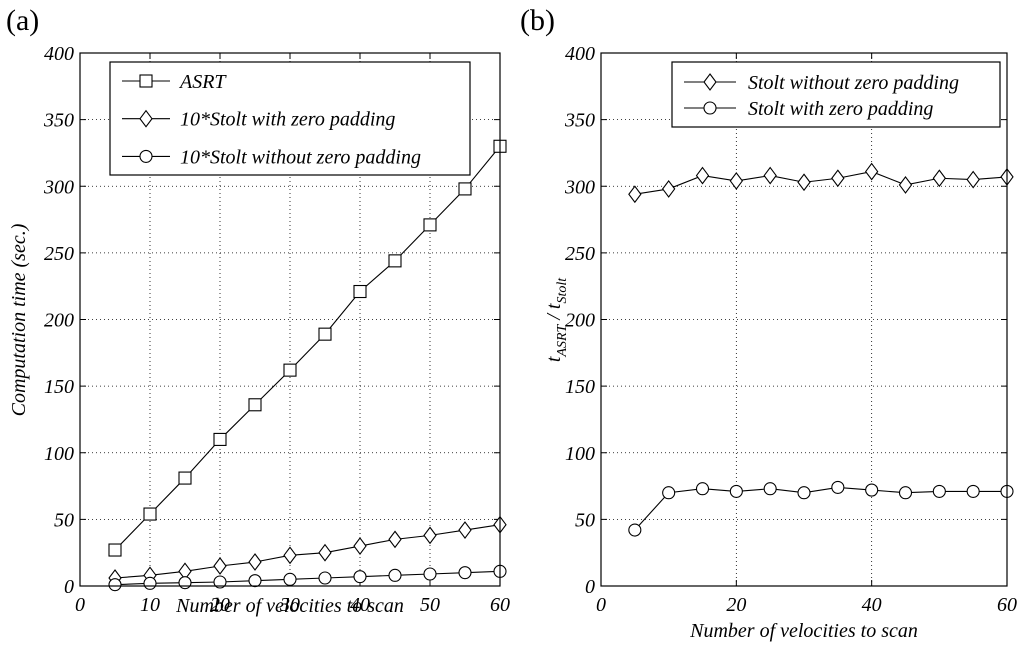  I want to click on panel-a-label: (a), so click(22, 20).